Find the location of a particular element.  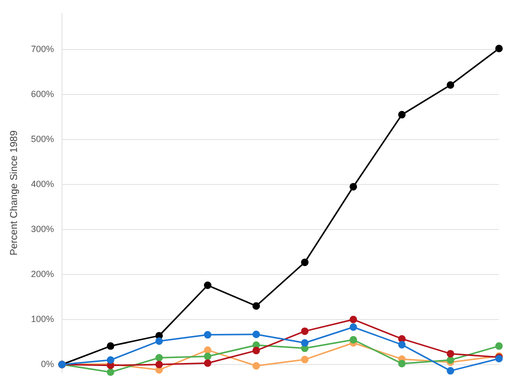

y-tick-label: 700% is located at coordinates (42, 49).